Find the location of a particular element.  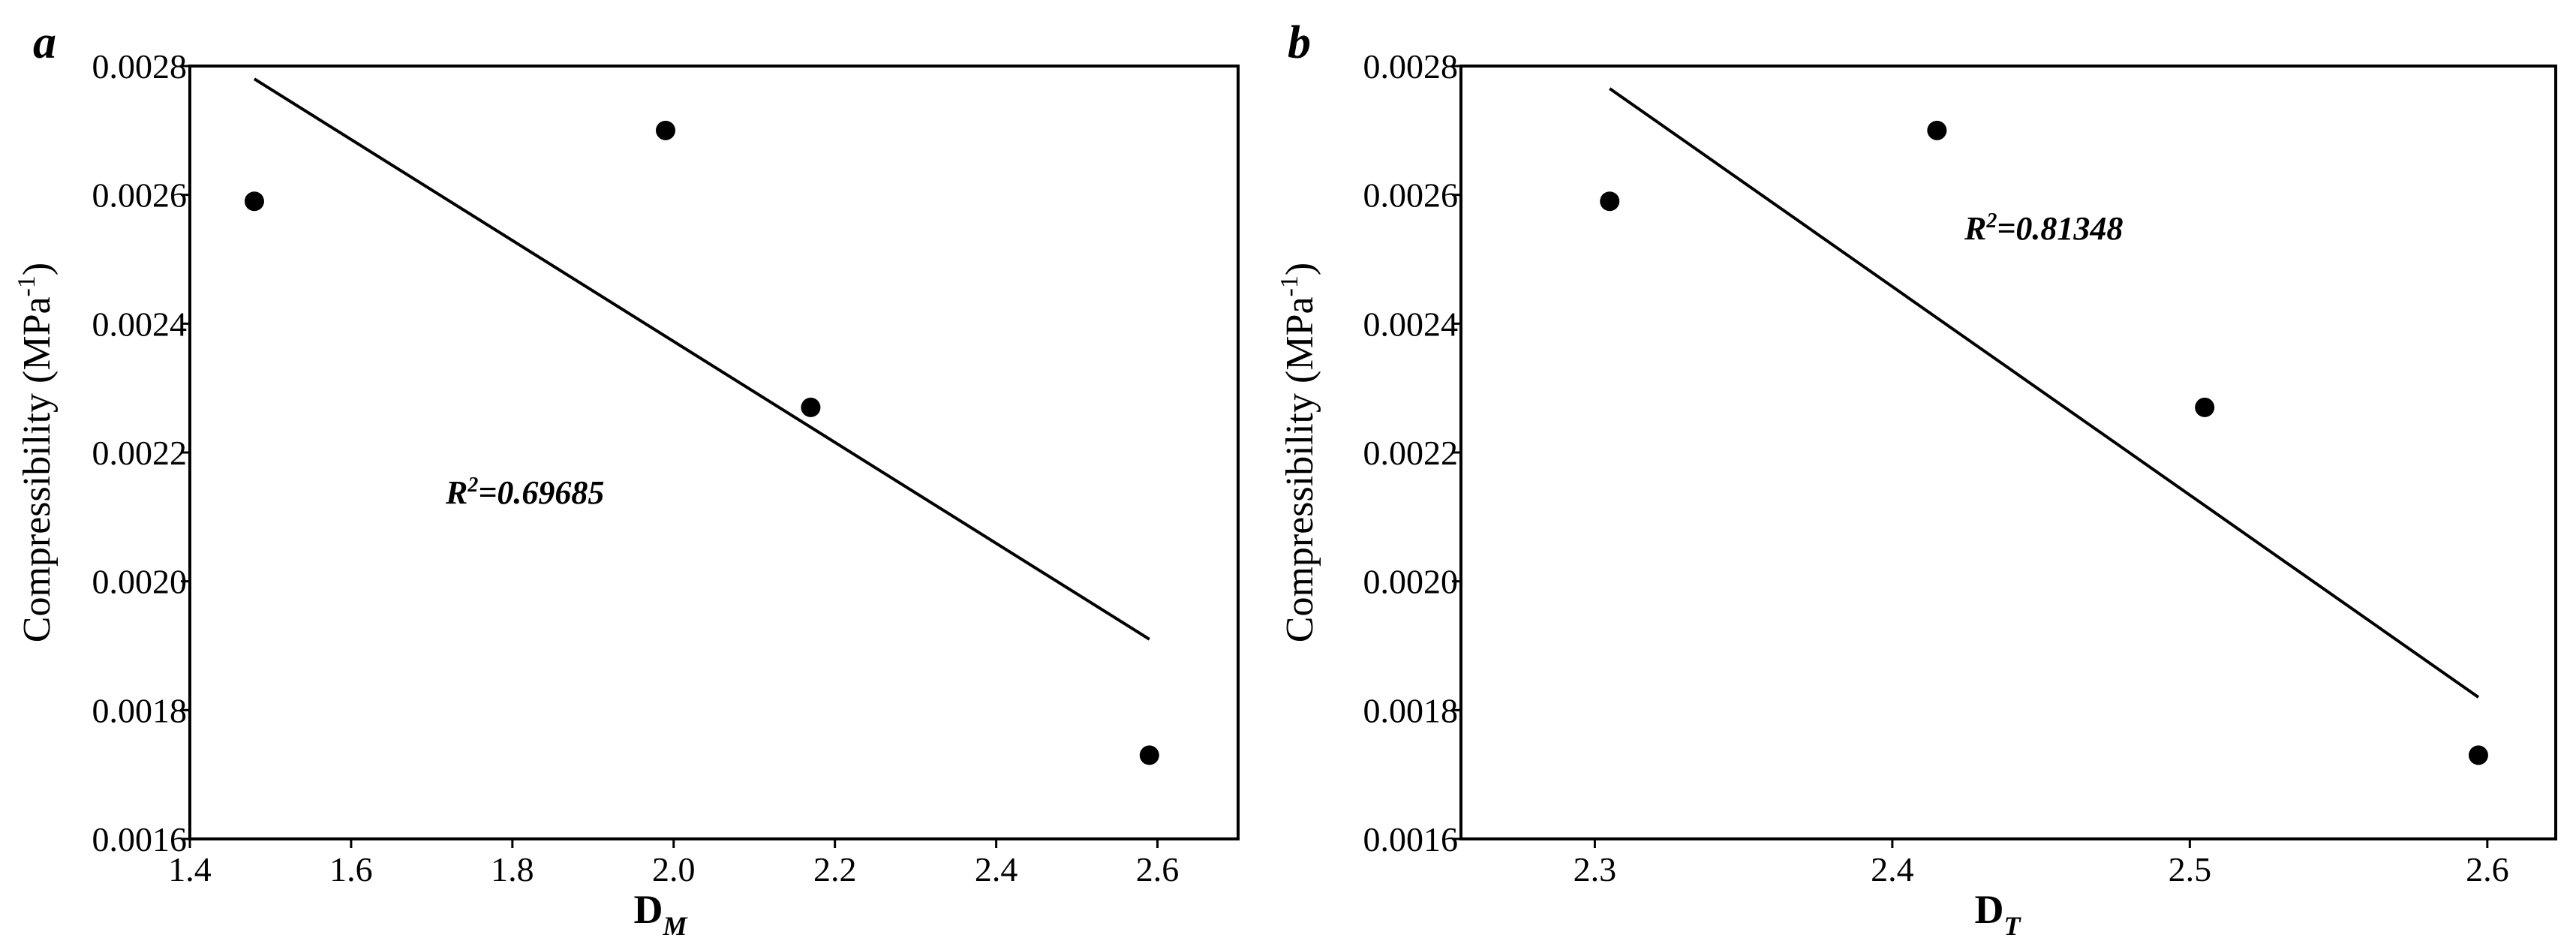

x-tick-label: 2.2 is located at coordinates (835, 869).